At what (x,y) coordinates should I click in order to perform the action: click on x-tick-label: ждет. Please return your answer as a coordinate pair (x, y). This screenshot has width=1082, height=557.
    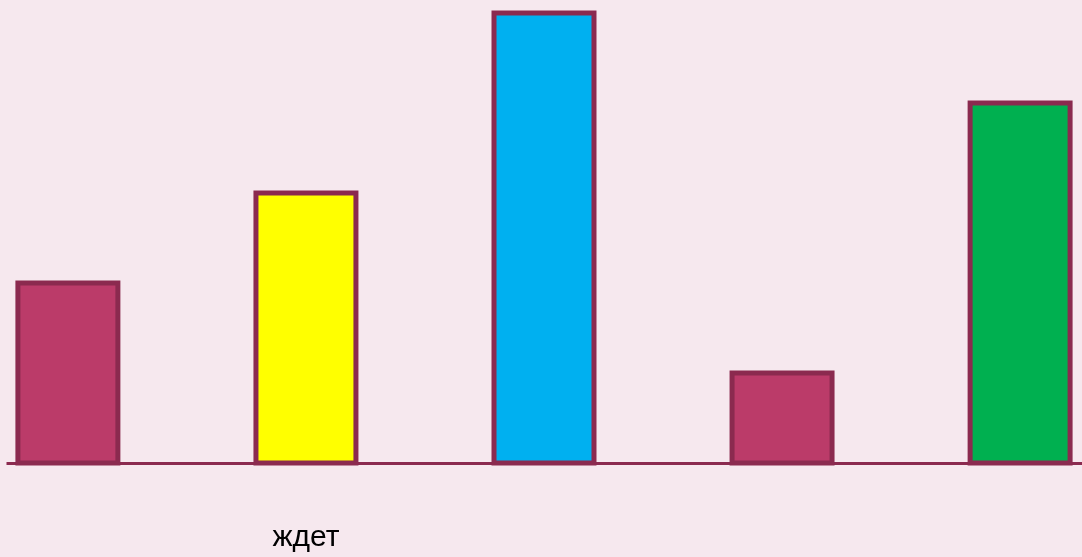
    Looking at the image, I should click on (306, 535).